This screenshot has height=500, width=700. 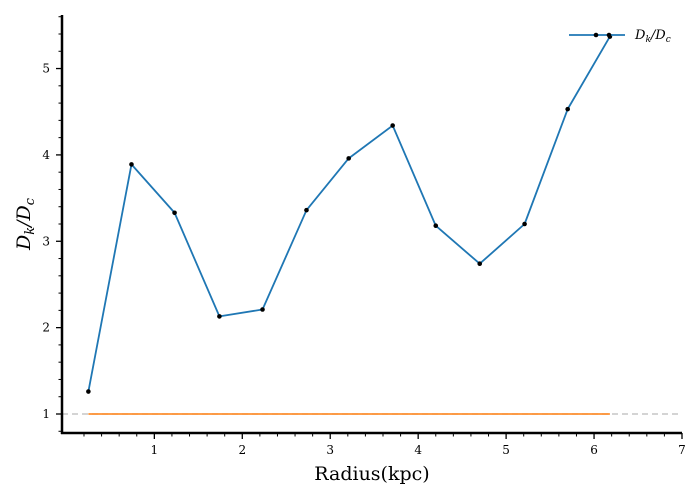 I want to click on x-tick-label: 3, so click(x=330, y=450).